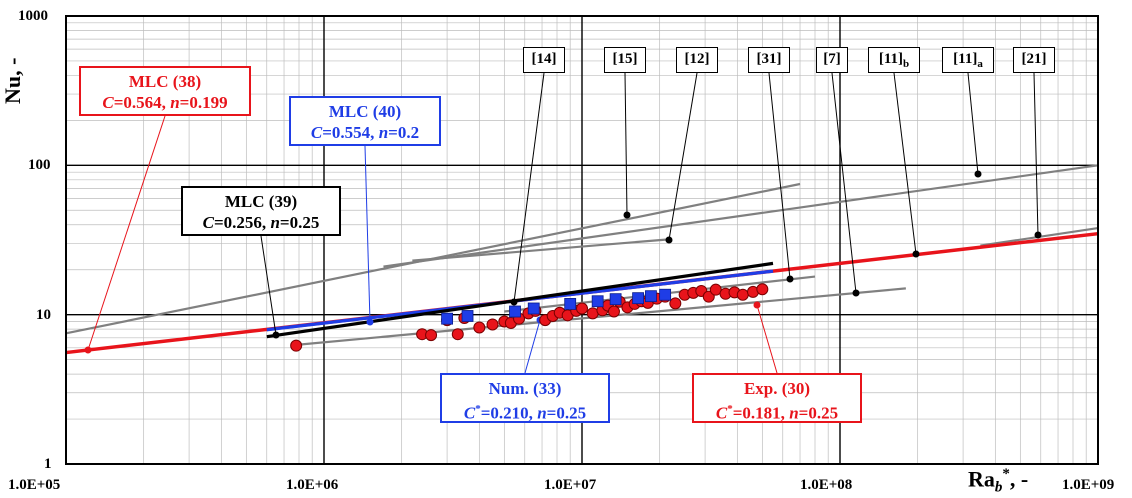 The height and width of the screenshot is (498, 1132). I want to click on ref-label-31: [31], so click(769, 60).